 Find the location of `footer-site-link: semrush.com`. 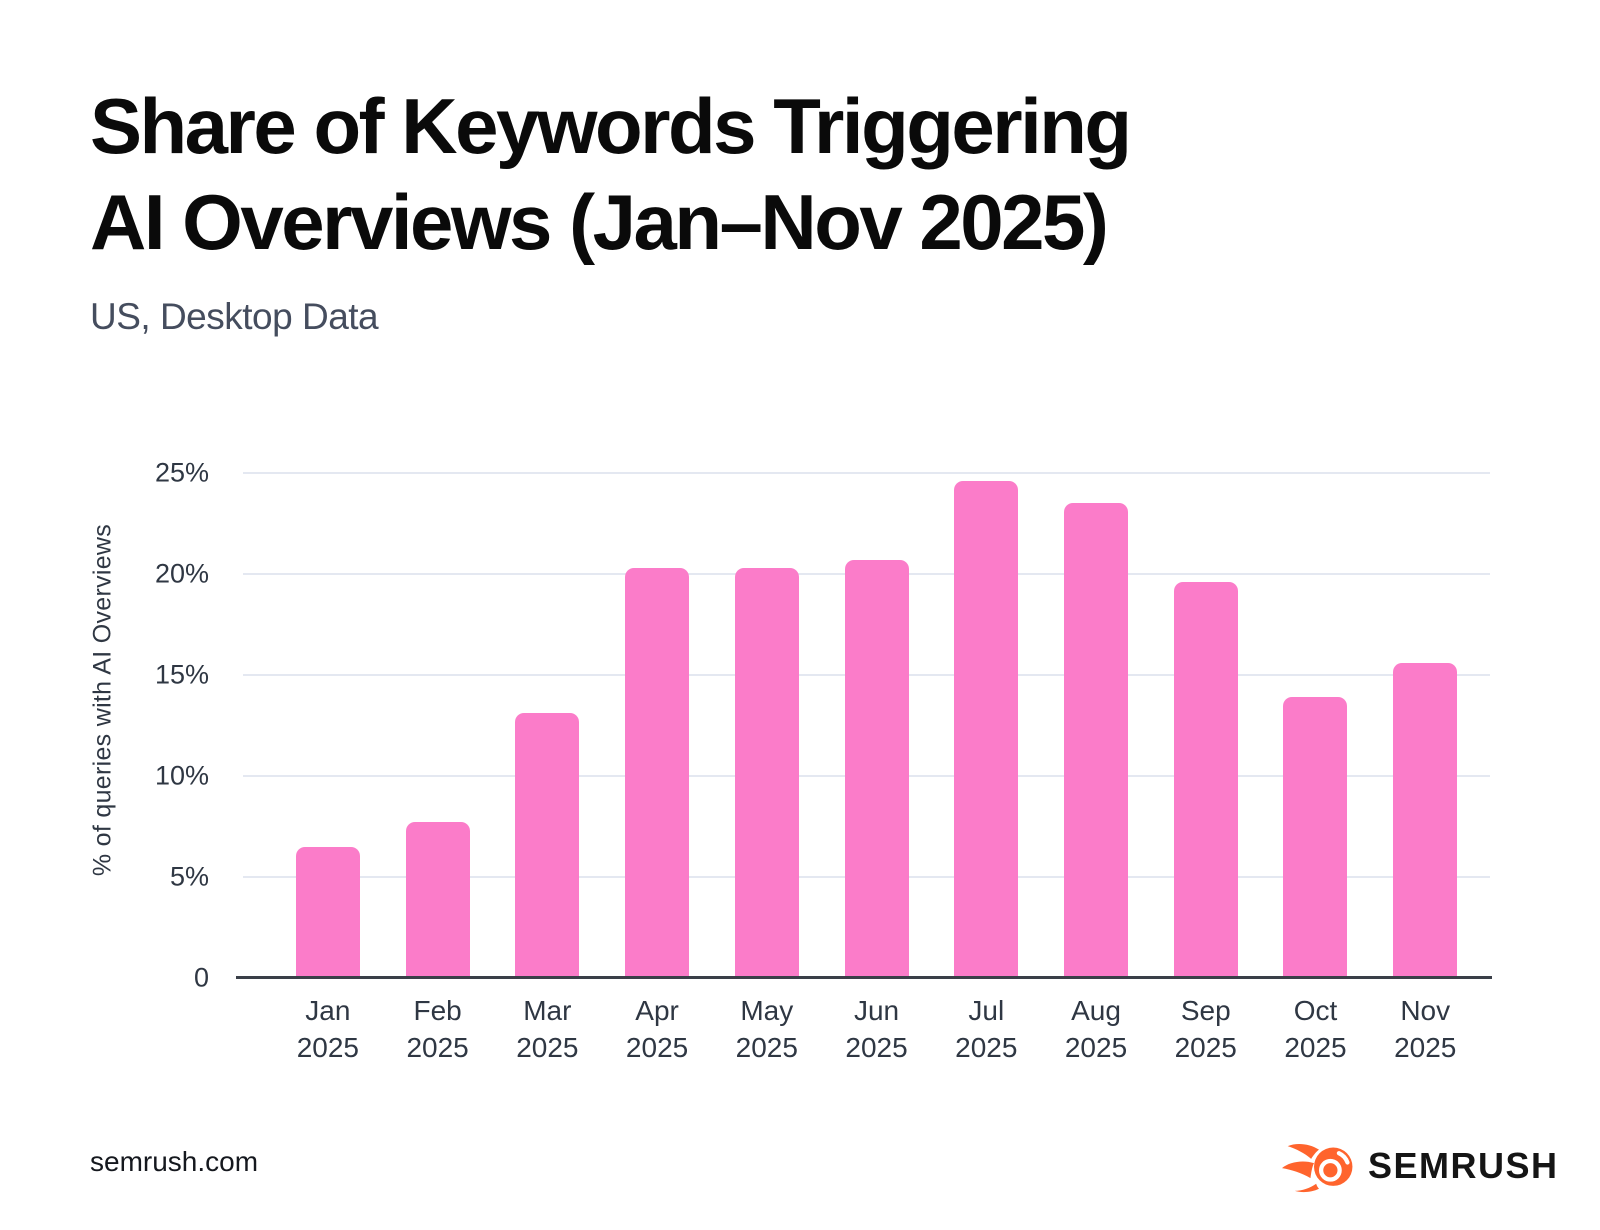

footer-site-link: semrush.com is located at coordinates (174, 1161).